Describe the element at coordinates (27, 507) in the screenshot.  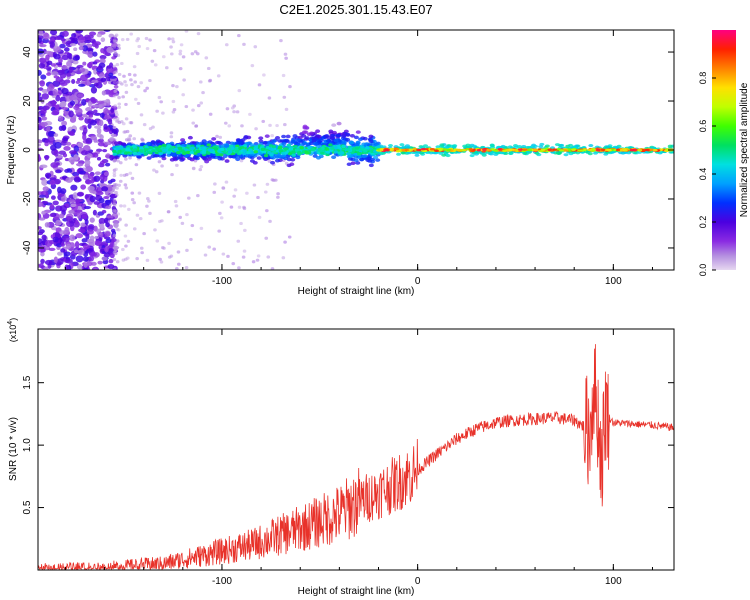
I see `snr-y-tick-label: 0.5` at that location.